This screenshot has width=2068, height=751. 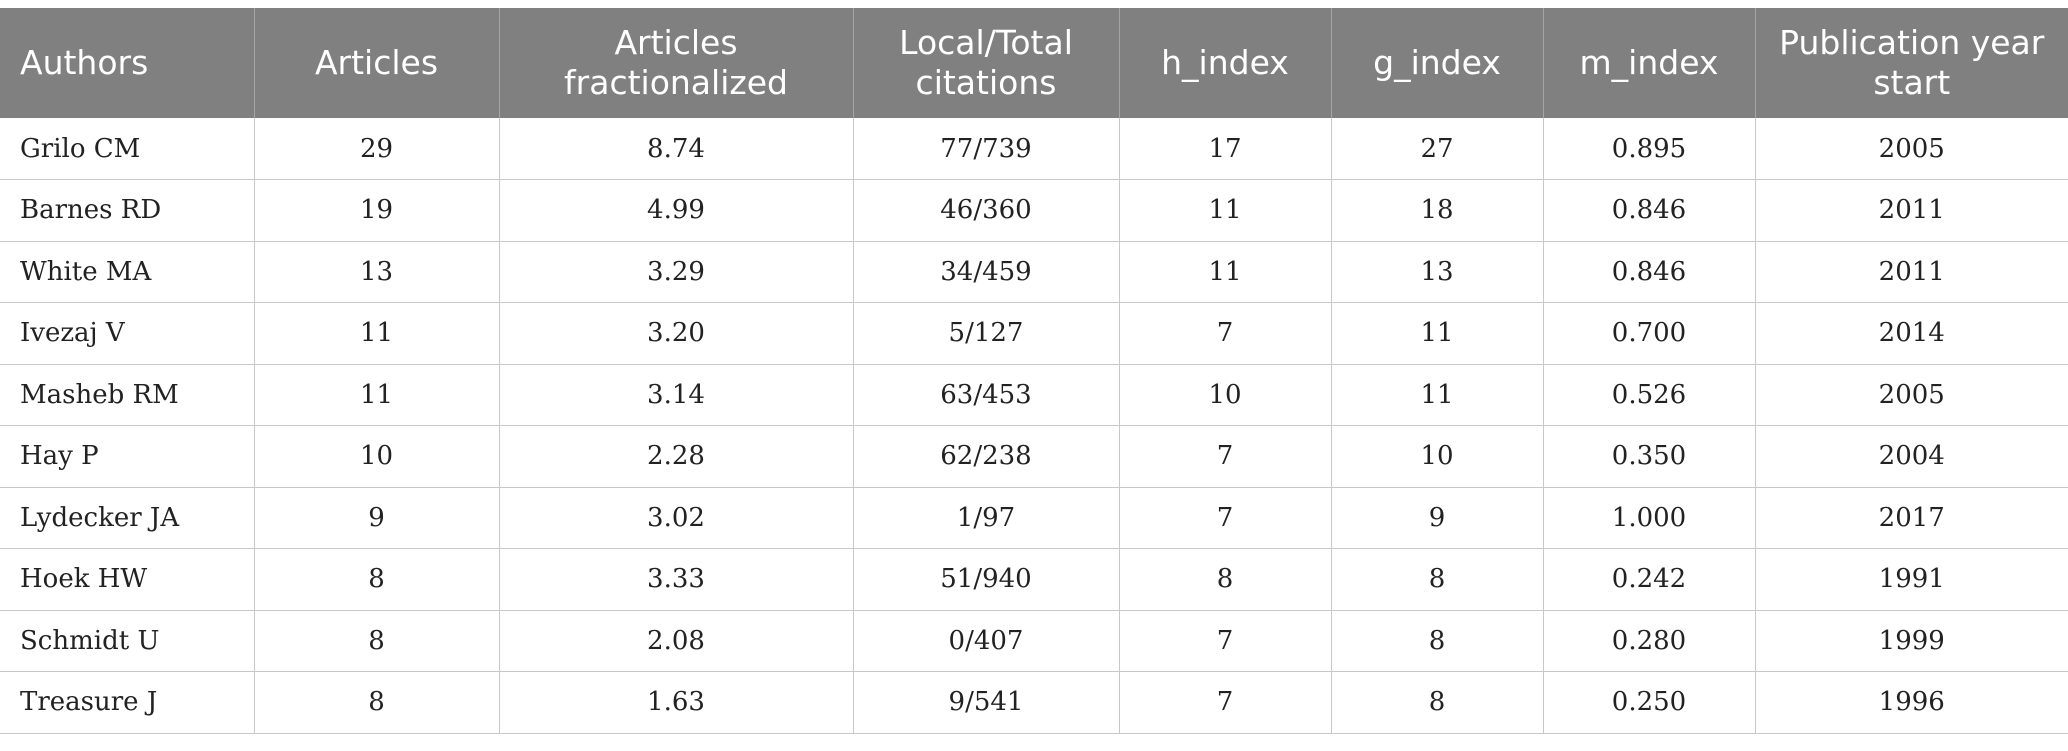 I want to click on header-publication-year-start: Publication year start, so click(x=1911, y=63).